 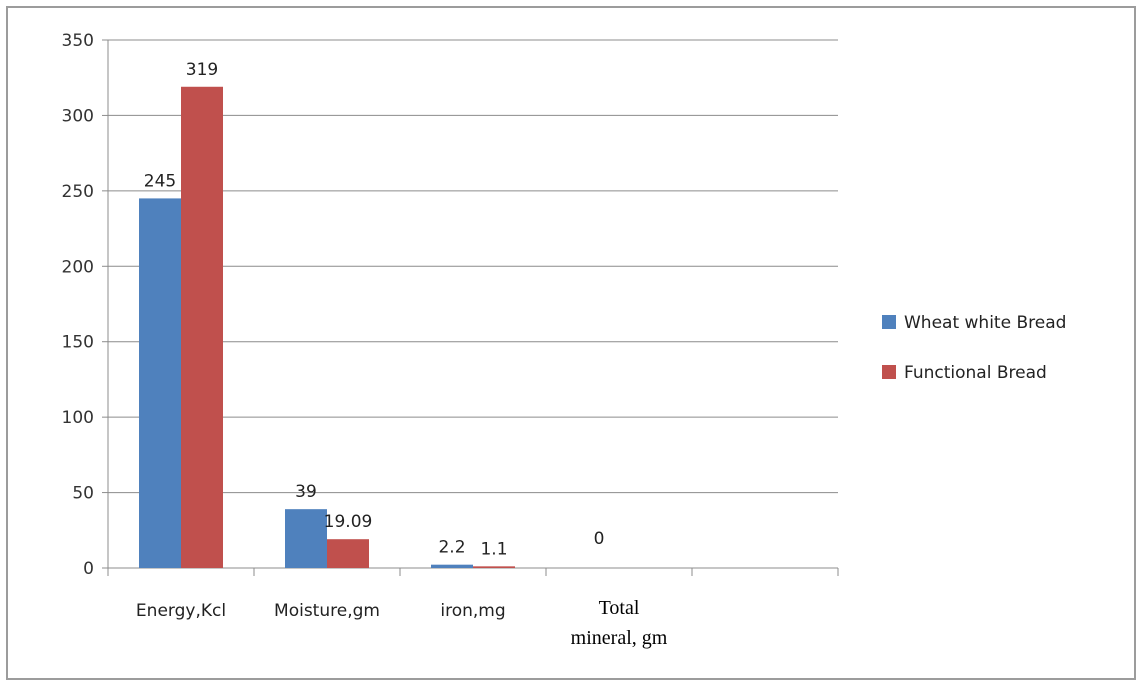 What do you see at coordinates (348, 522) in the screenshot?
I see `data-label: 19.09` at bounding box center [348, 522].